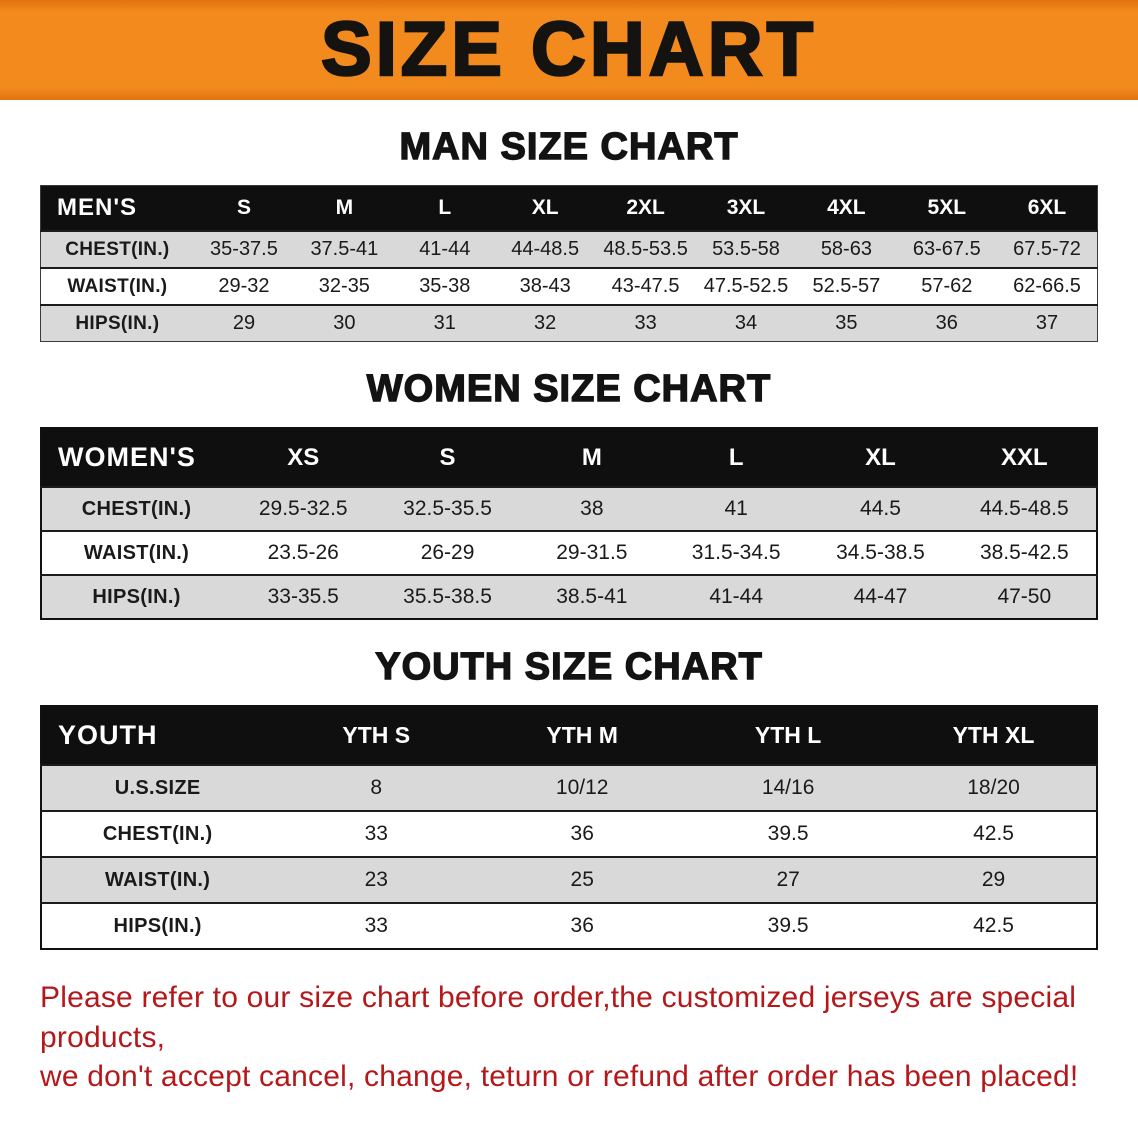 Image resolution: width=1138 pixels, height=1132 pixels. What do you see at coordinates (746, 286) in the screenshot?
I see `data-cell: 47.5-52.5` at bounding box center [746, 286].